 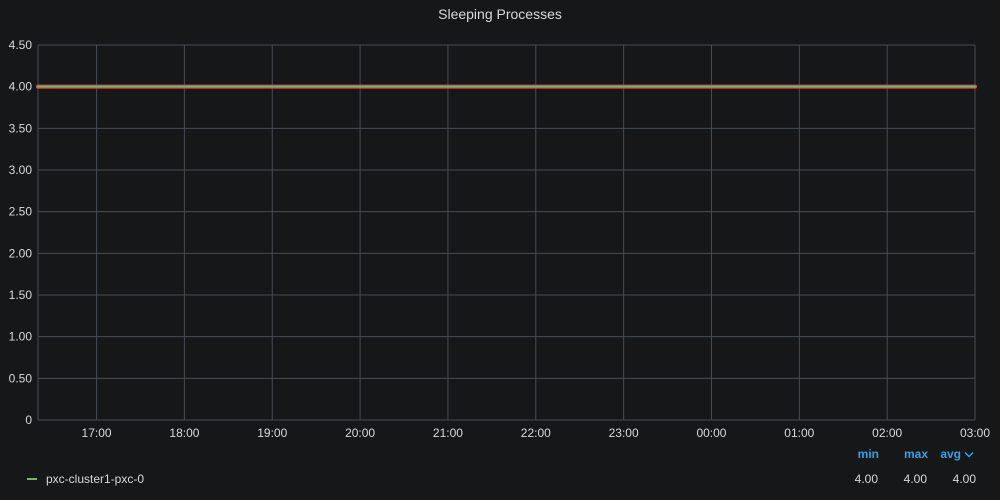 I want to click on y-tick-label: 0.50, so click(x=21, y=378).